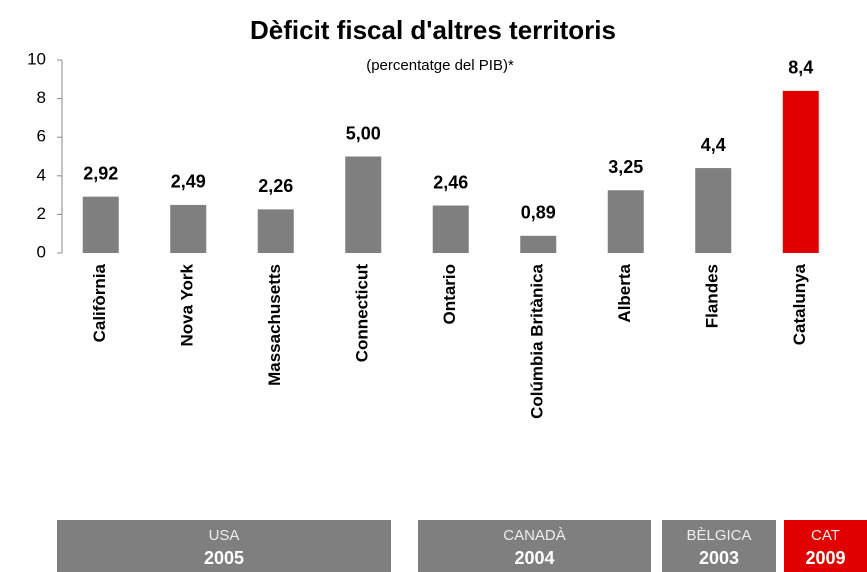 Image resolution: width=867 pixels, height=572 pixels. I want to click on x-tick-label: Alberta, so click(624, 292).